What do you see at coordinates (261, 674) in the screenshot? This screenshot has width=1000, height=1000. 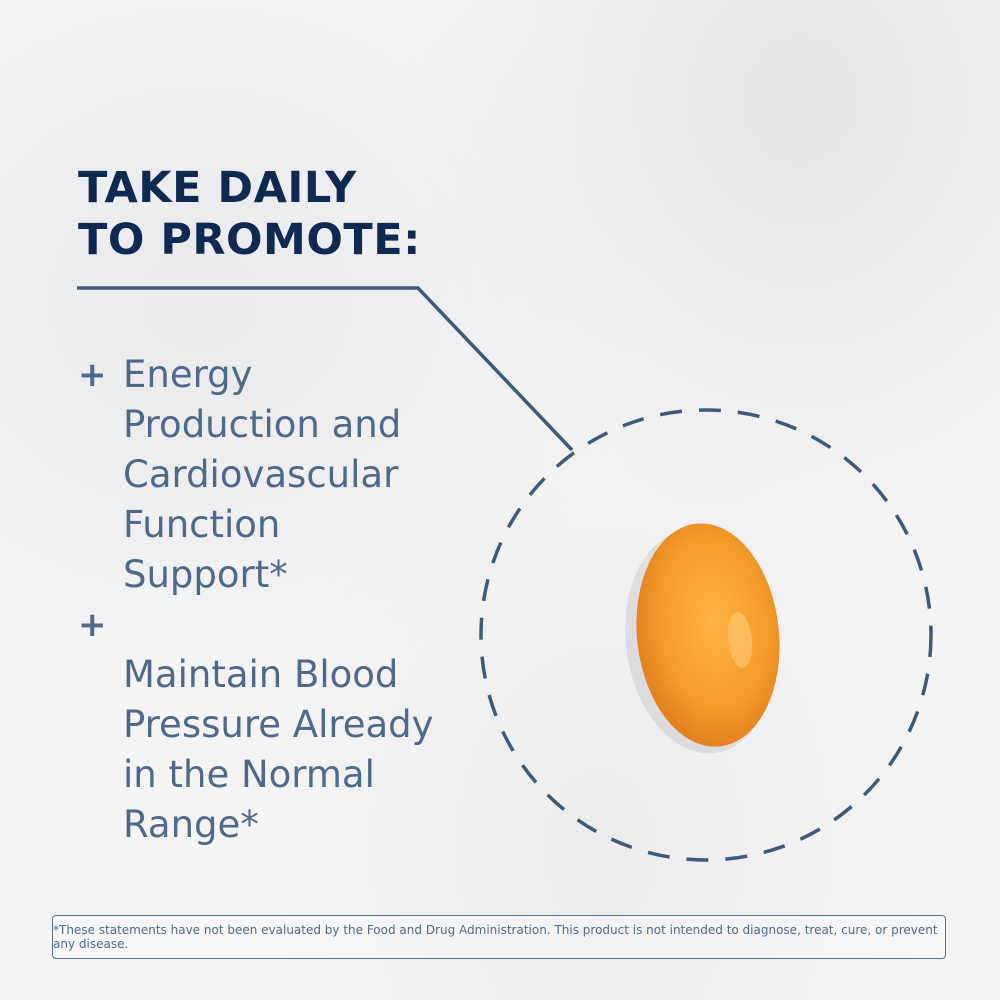 I see `benefit-text: Maintain Blood` at bounding box center [261, 674].